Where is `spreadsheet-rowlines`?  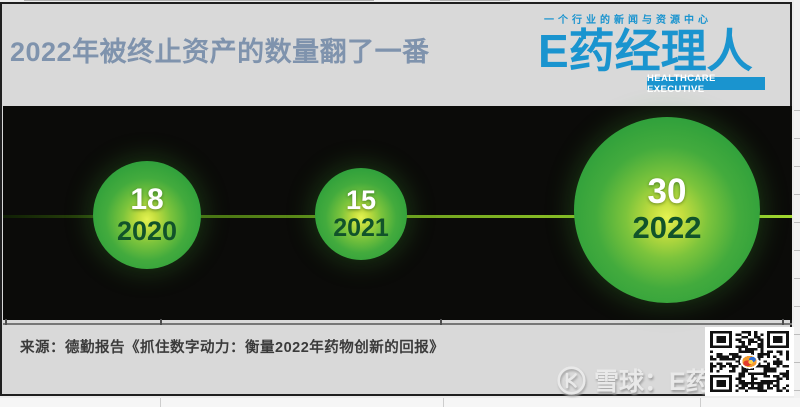
spreadsheet-rowlines is located at coordinates (797, 256).